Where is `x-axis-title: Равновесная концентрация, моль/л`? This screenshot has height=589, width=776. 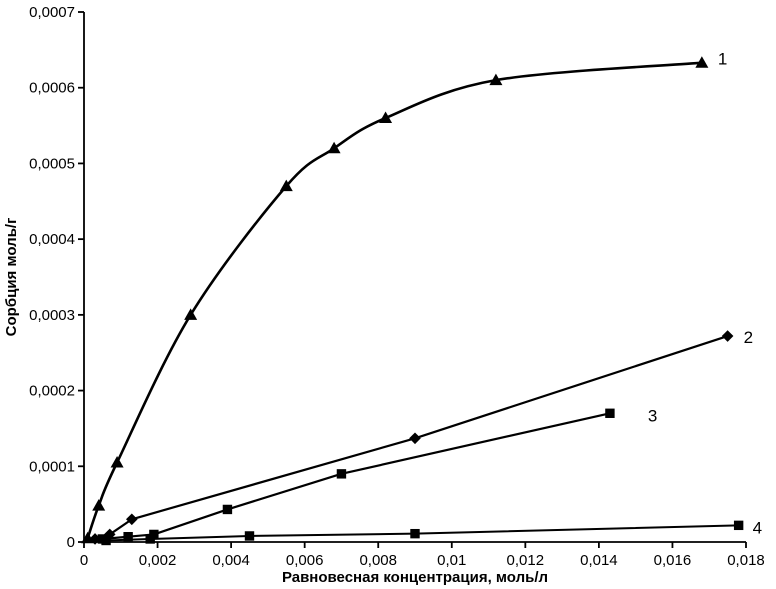 x-axis-title: Равновесная концентрация, моль/л is located at coordinates (415, 577).